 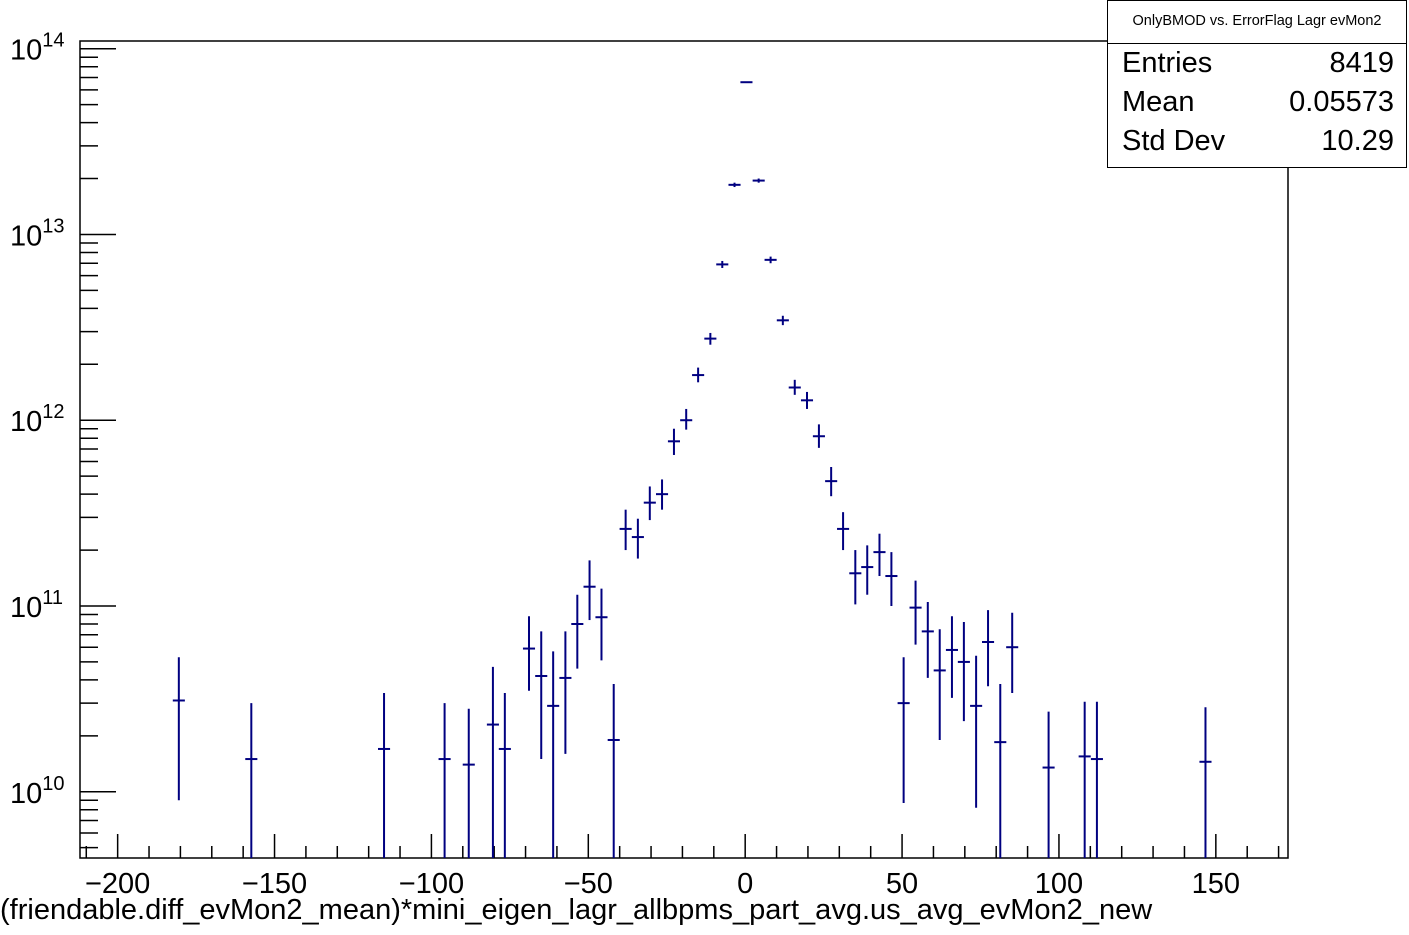 I want to click on y-tick-label: 1013, so click(x=37, y=233).